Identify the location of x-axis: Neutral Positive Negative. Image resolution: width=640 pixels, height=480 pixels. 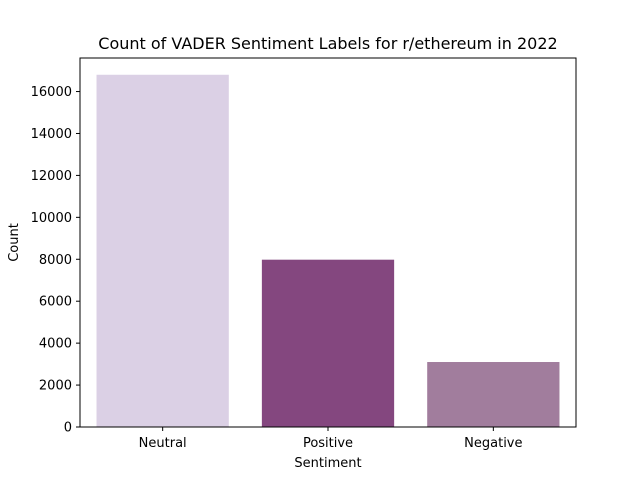
(331, 439).